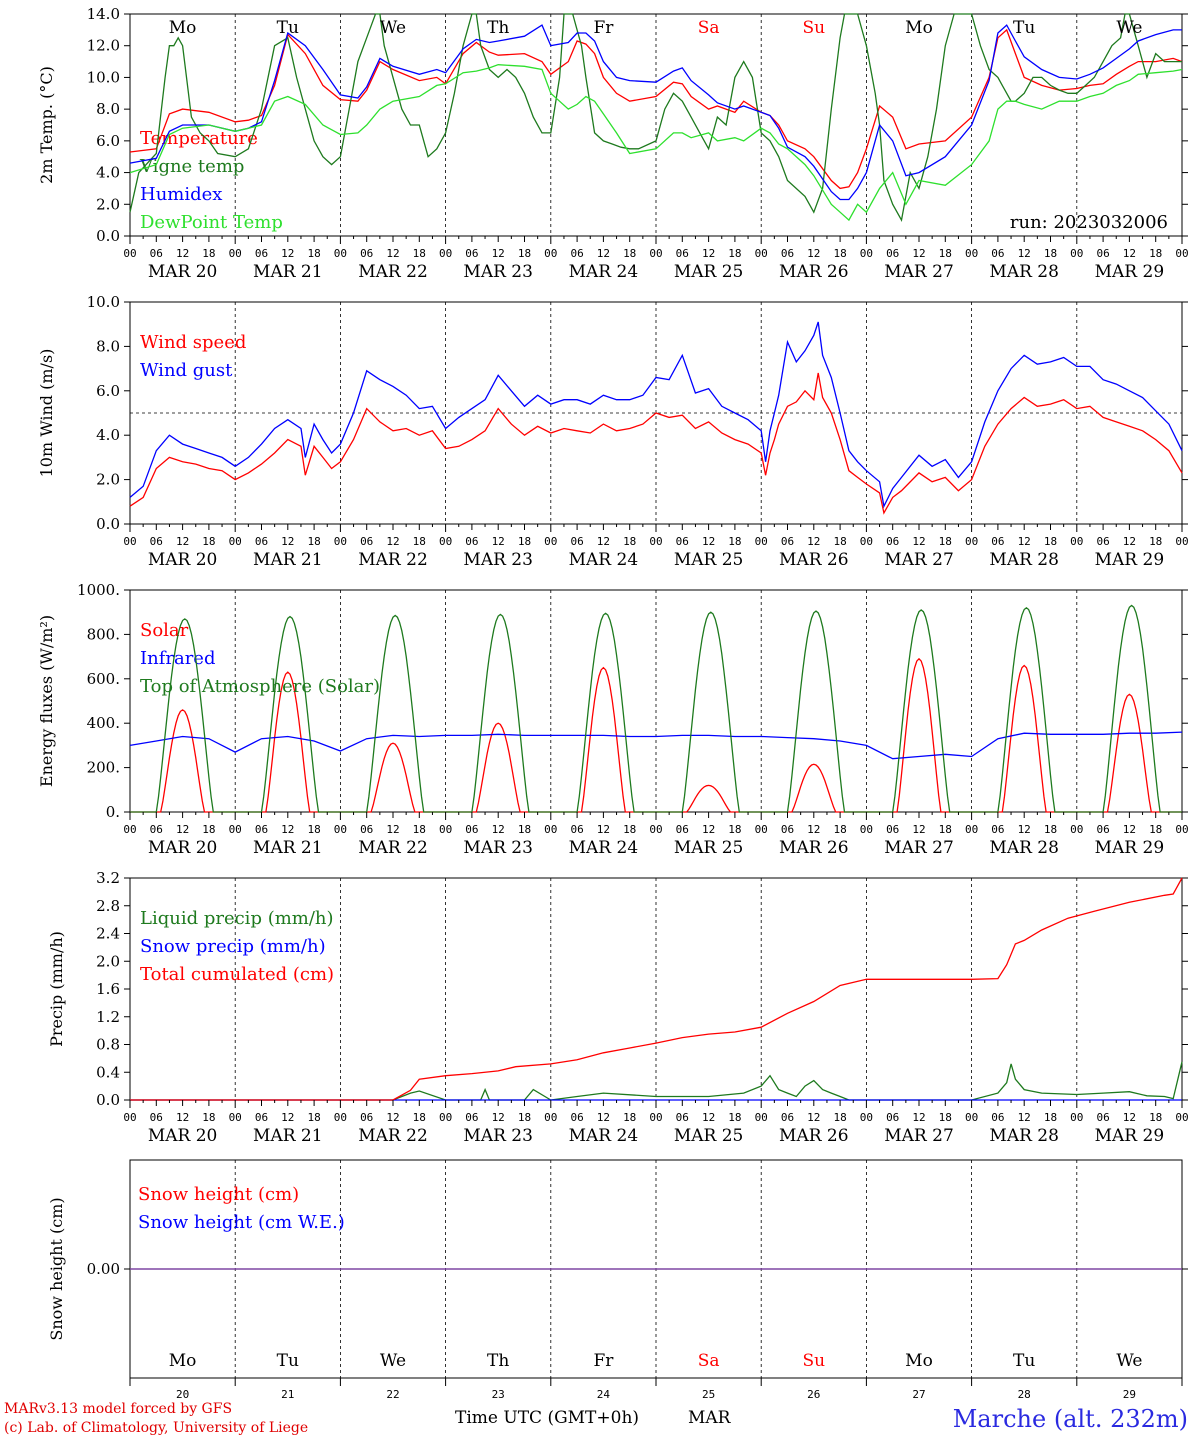 The image size is (1194, 1440). Describe the element at coordinates (1024, 1394) in the screenshot. I see `day-number-label: 28` at that location.